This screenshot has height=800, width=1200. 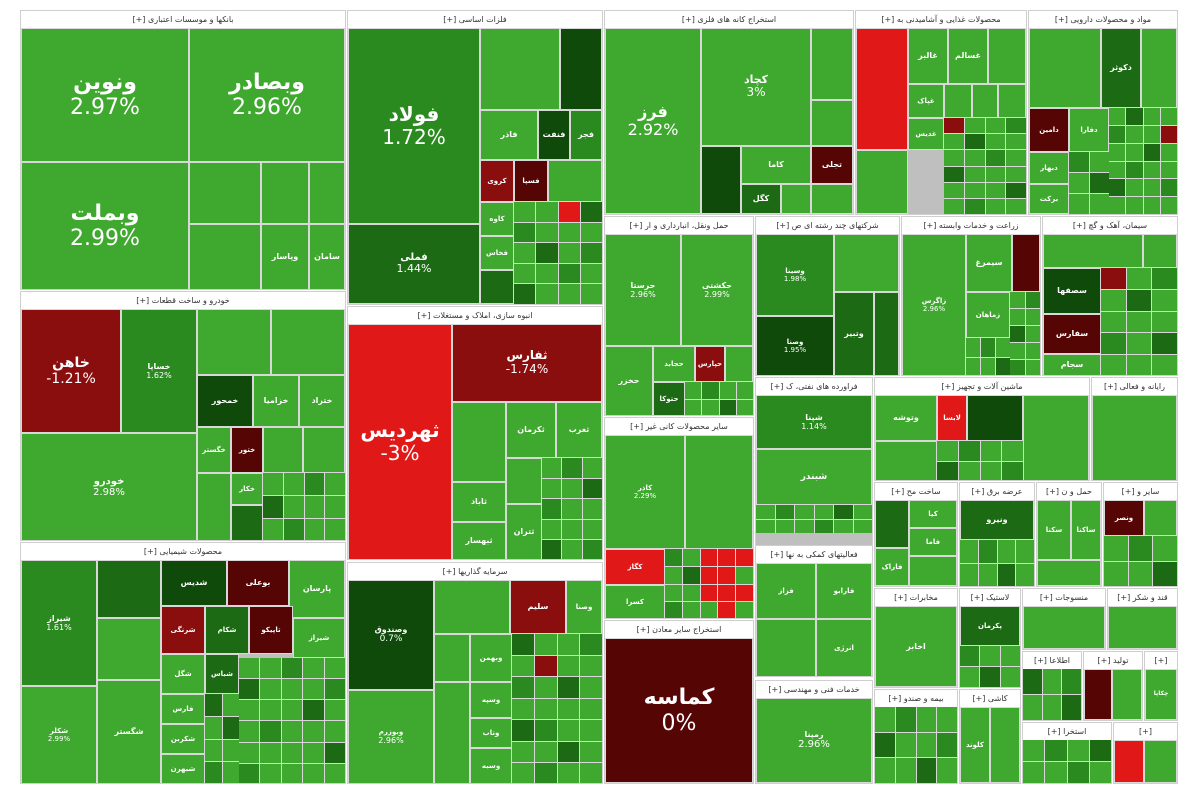 What do you see at coordinates (1049, 130) in the screenshot?
I see `tile-damin: دامین` at bounding box center [1049, 130].